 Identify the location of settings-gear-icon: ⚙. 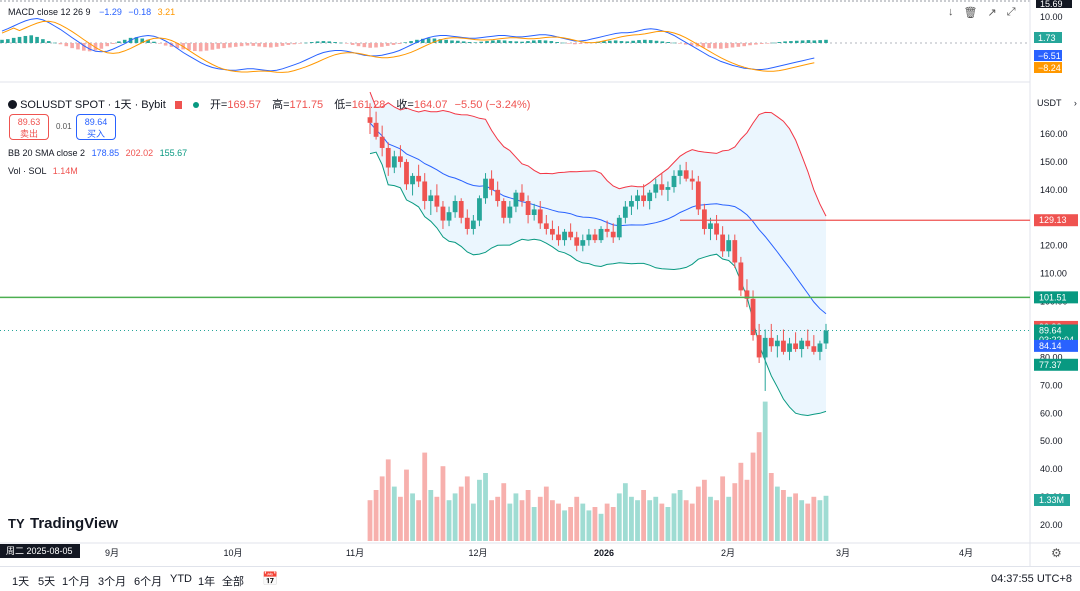
(1056, 553).